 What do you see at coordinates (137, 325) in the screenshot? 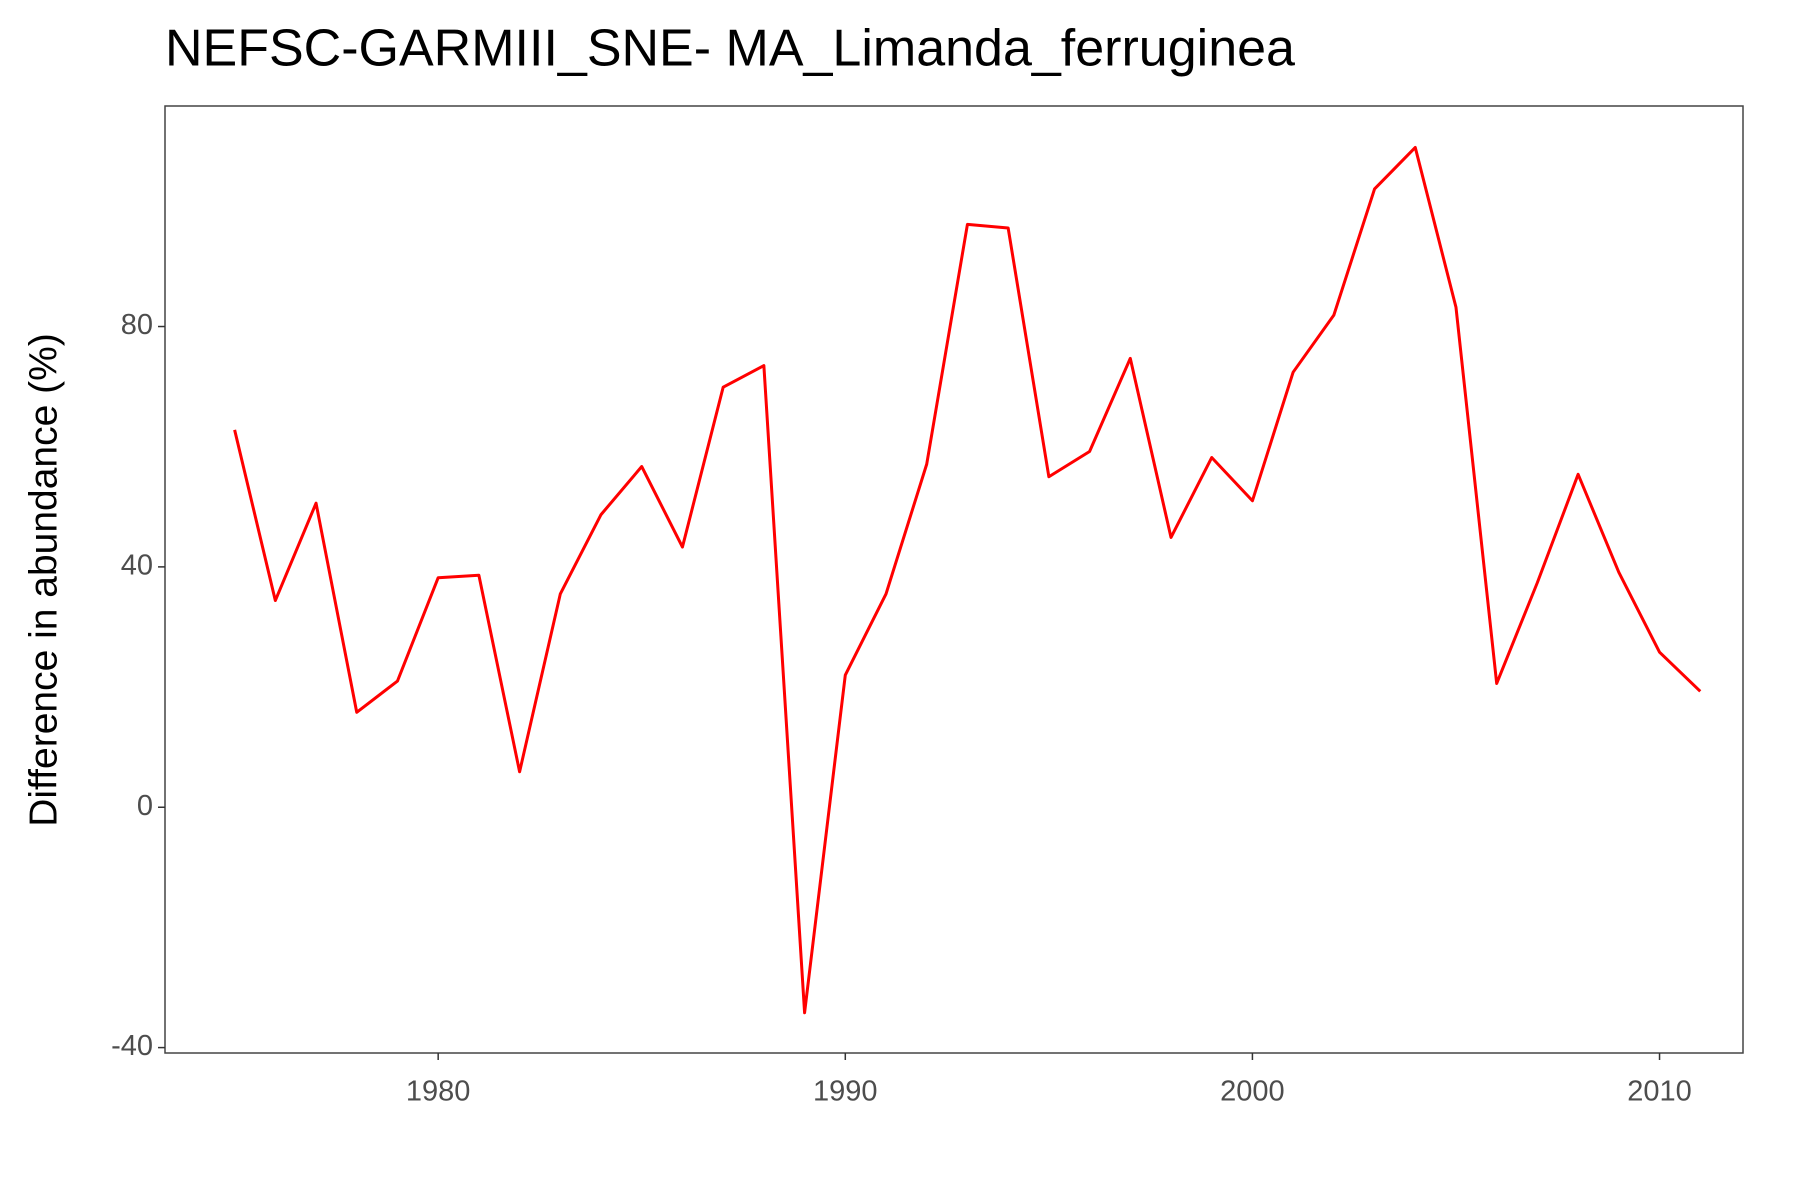
I see `y-tick-label: 80` at bounding box center [137, 325].